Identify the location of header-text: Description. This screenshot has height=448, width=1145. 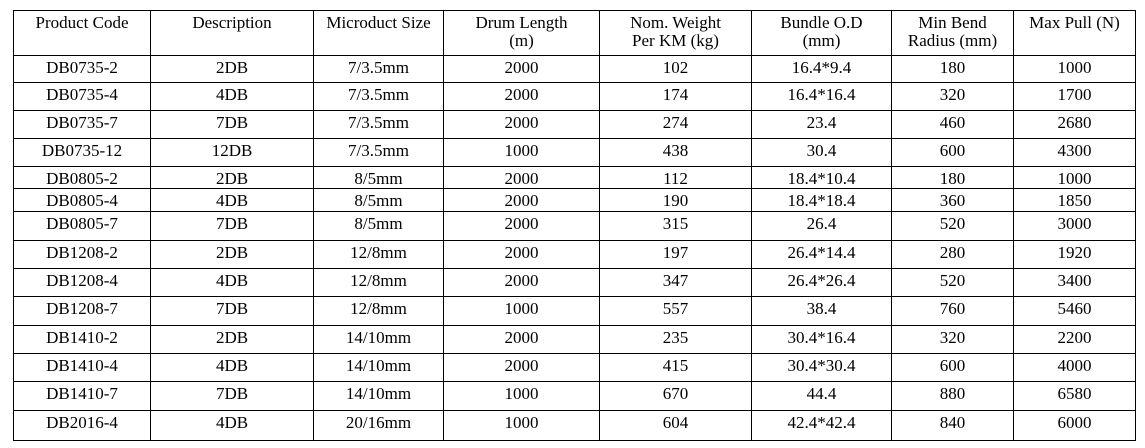
(232, 22).